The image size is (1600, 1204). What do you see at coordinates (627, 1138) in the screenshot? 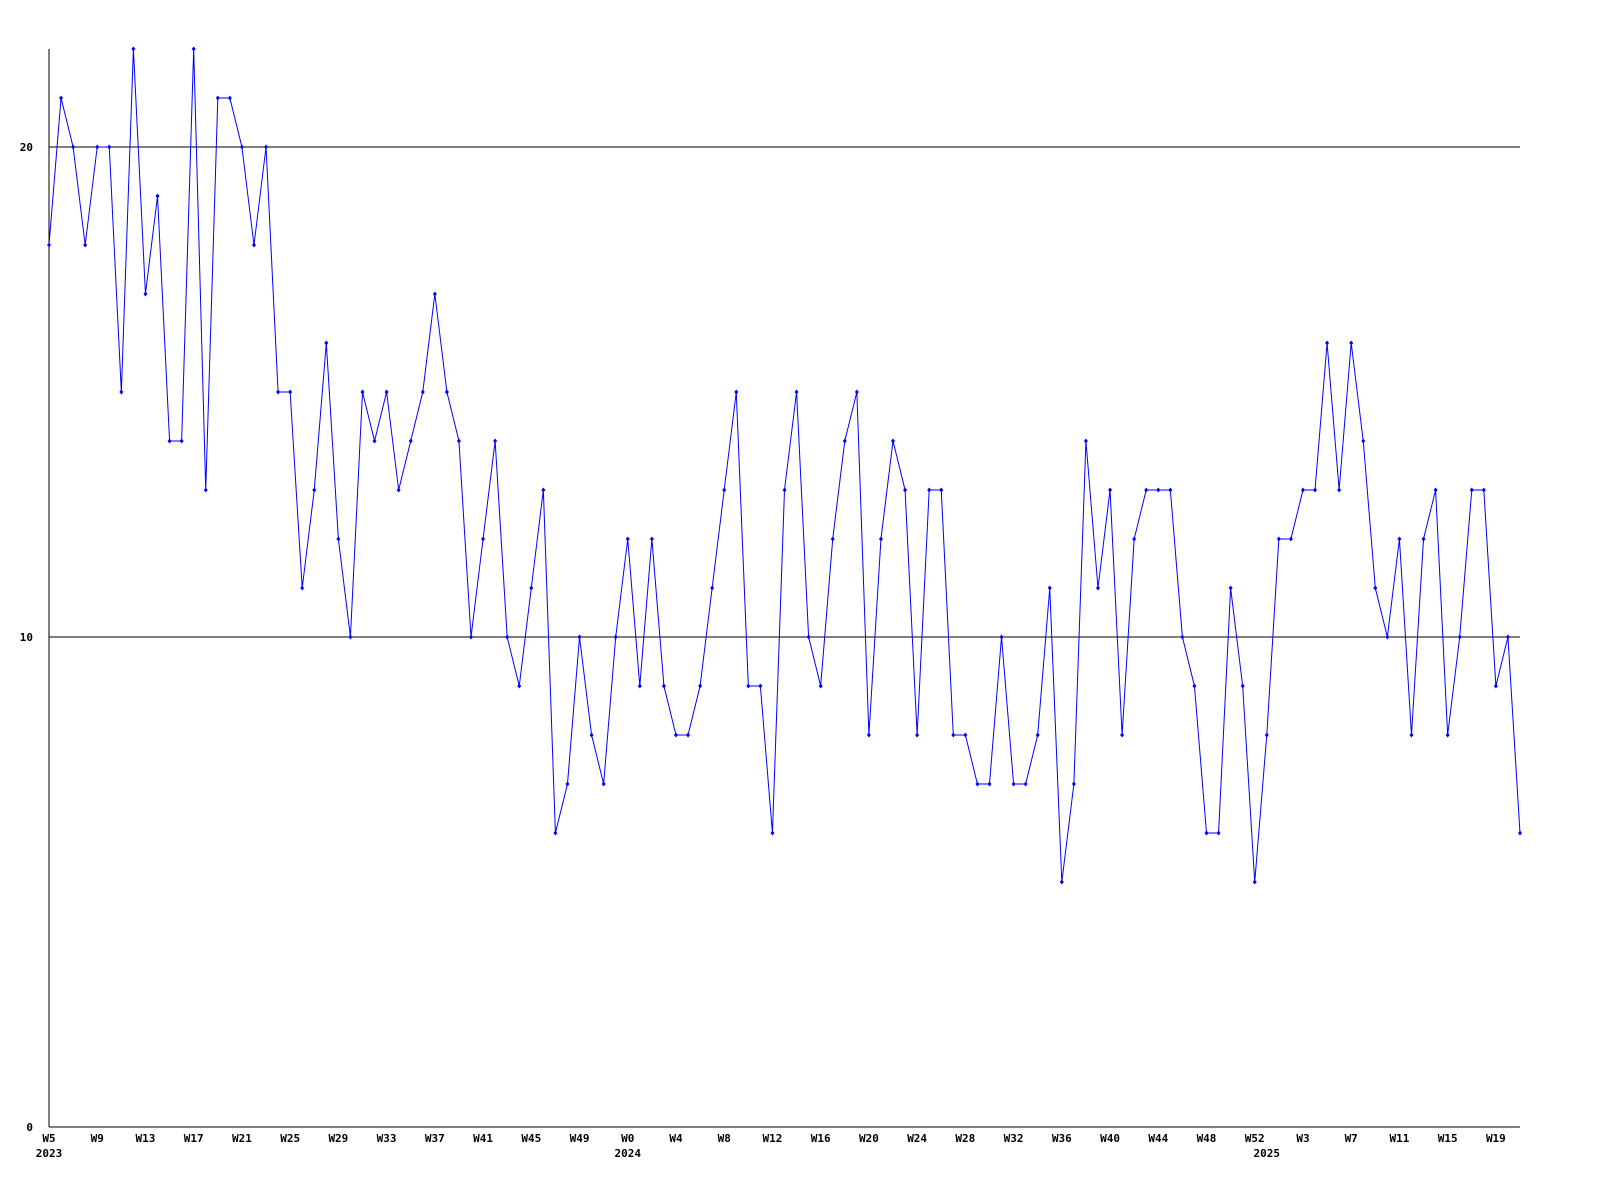
I see `x-tick-label: W0` at bounding box center [627, 1138].